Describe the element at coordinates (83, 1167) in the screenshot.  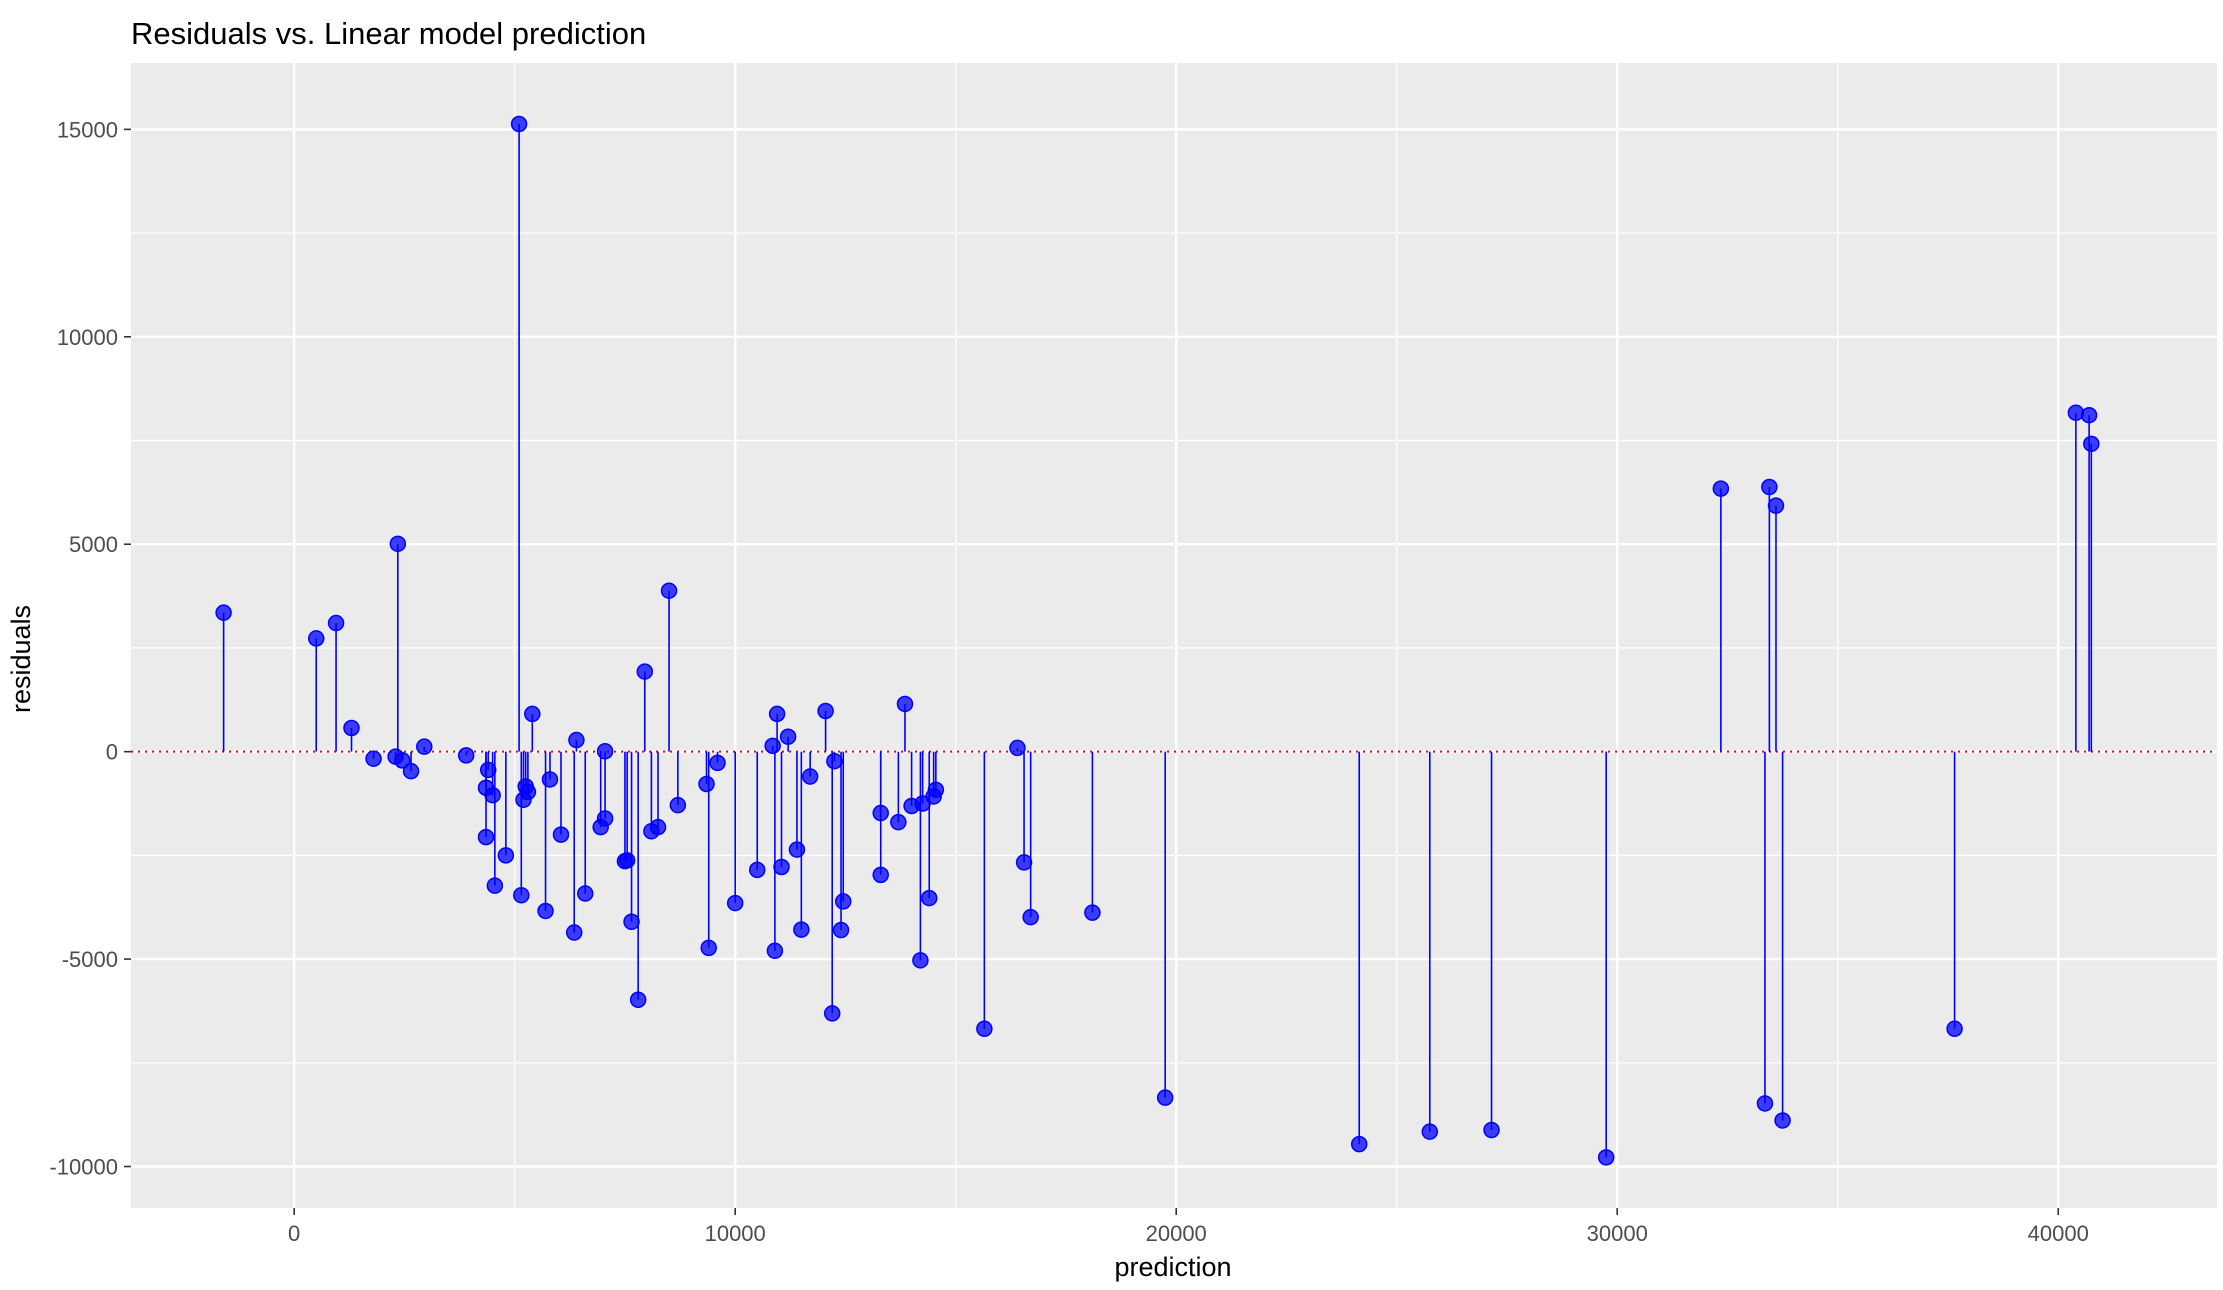
I see `y-tick-label: -10000` at that location.